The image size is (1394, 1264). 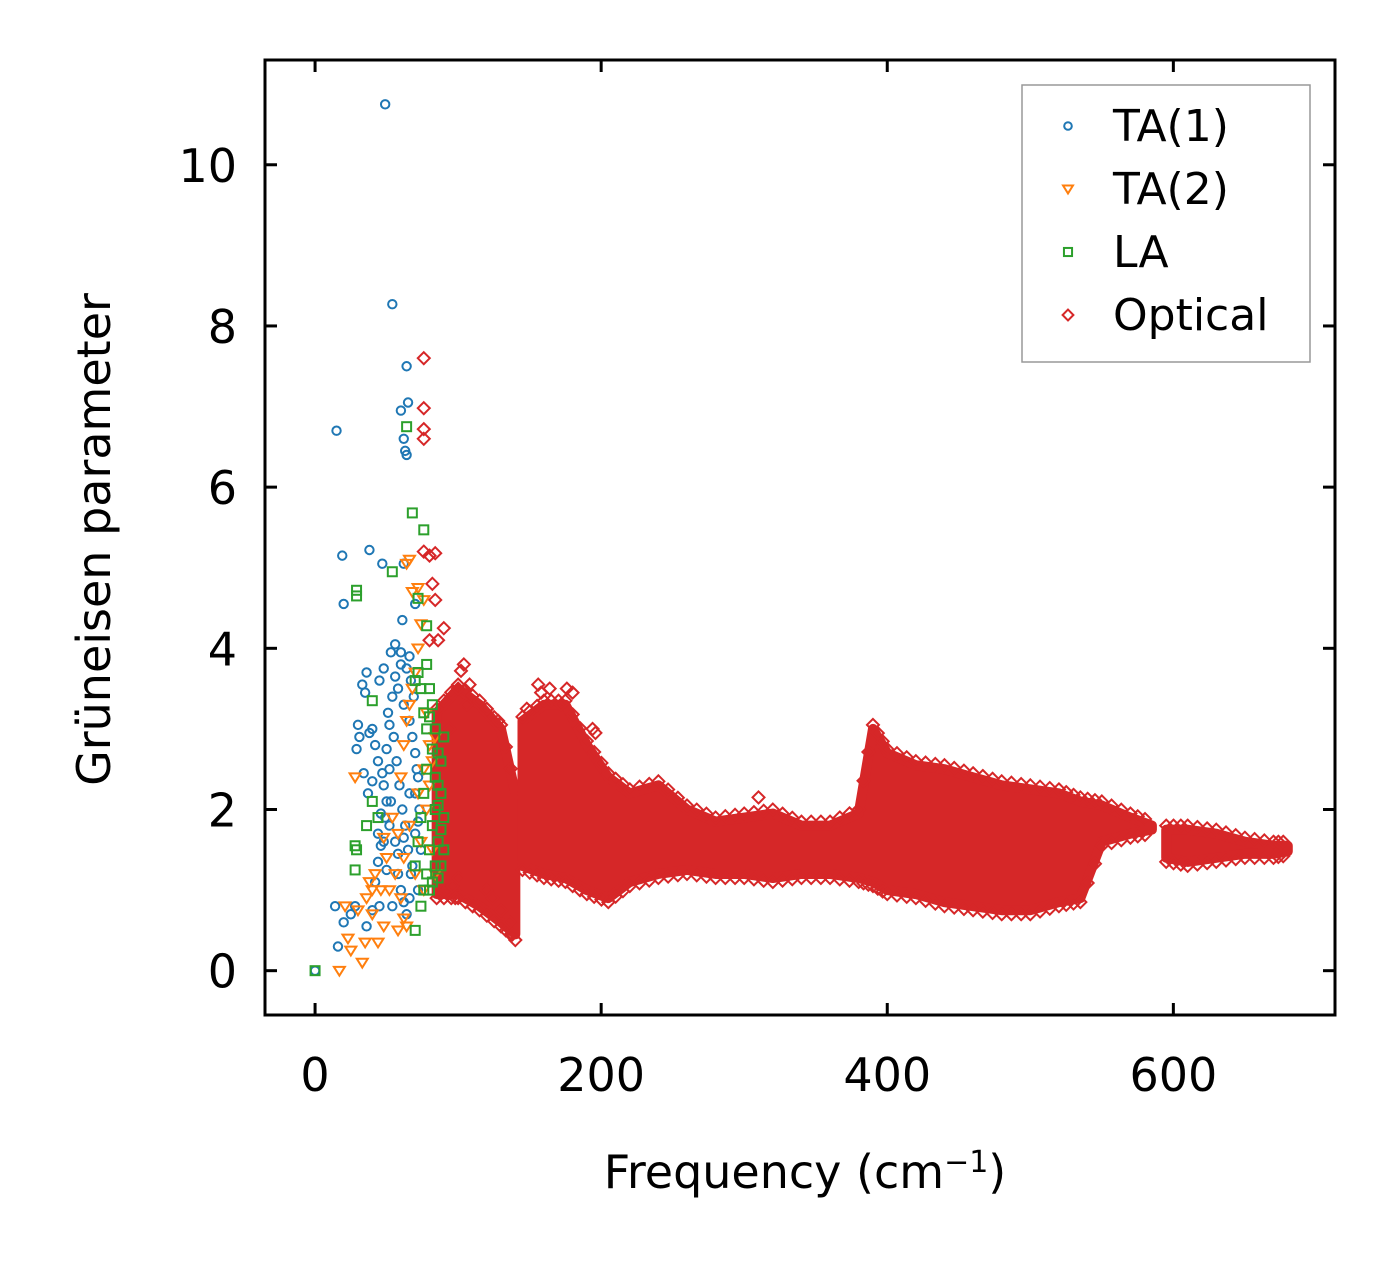 I want to click on legend: TA(1) TA(2) LA Optical, so click(x=1166, y=223).